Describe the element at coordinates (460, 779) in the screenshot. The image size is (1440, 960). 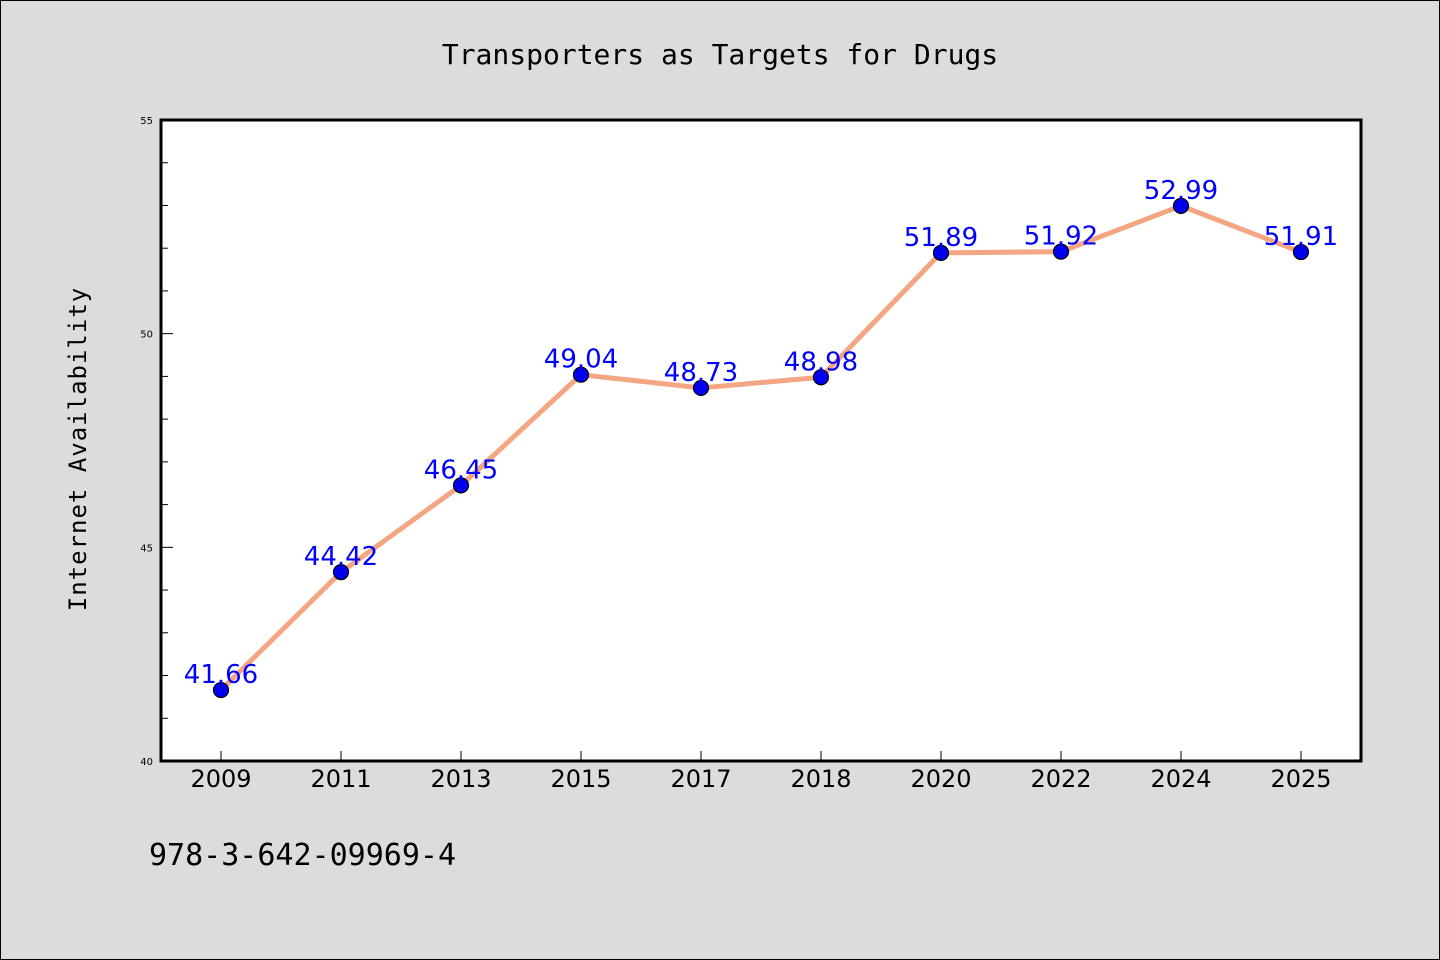
I see `x-tick-label: 2013` at that location.